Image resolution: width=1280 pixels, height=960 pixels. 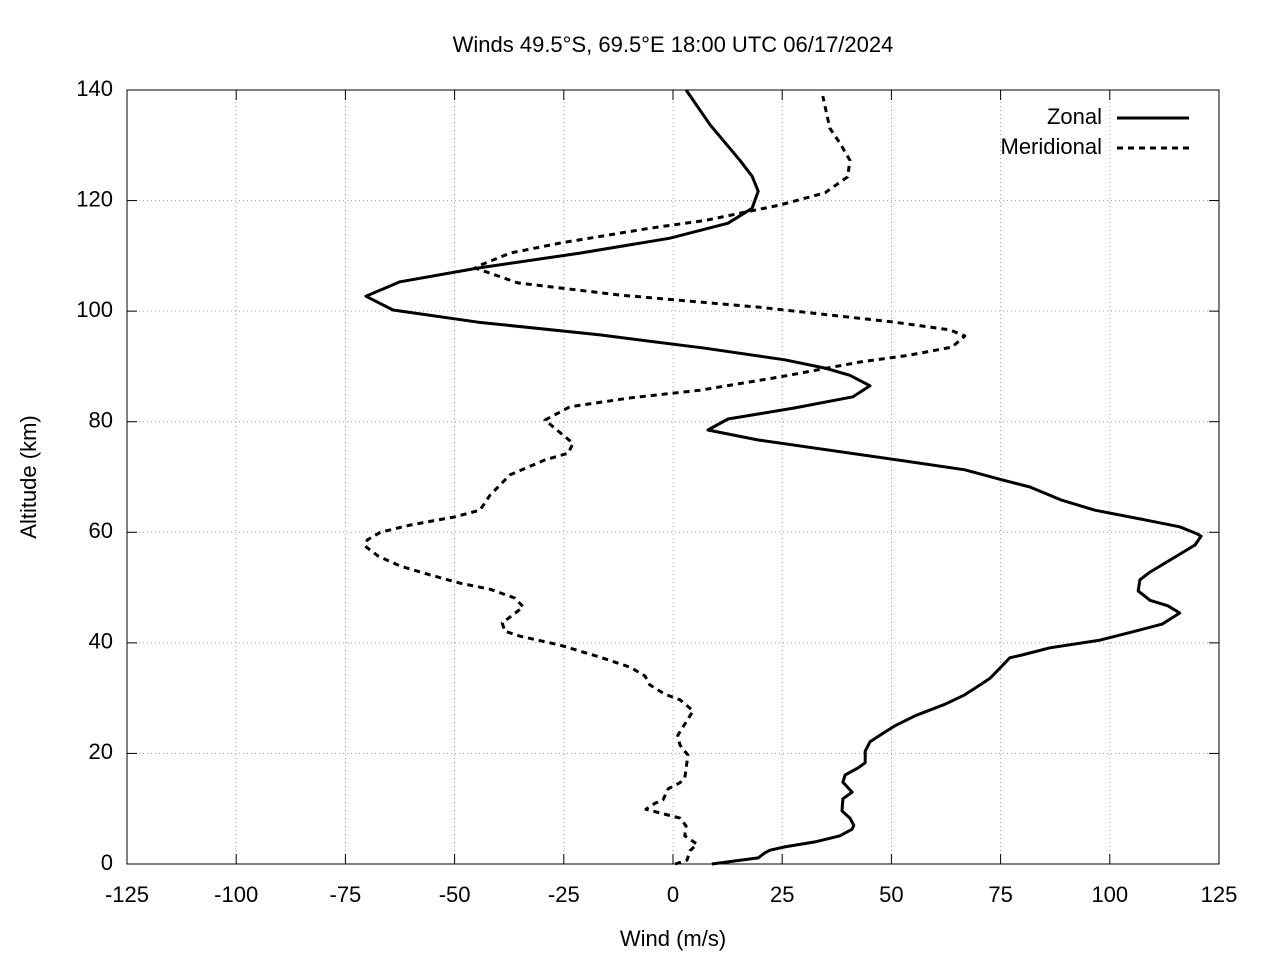 I want to click on y-tick-label: 60, so click(x=101, y=530).